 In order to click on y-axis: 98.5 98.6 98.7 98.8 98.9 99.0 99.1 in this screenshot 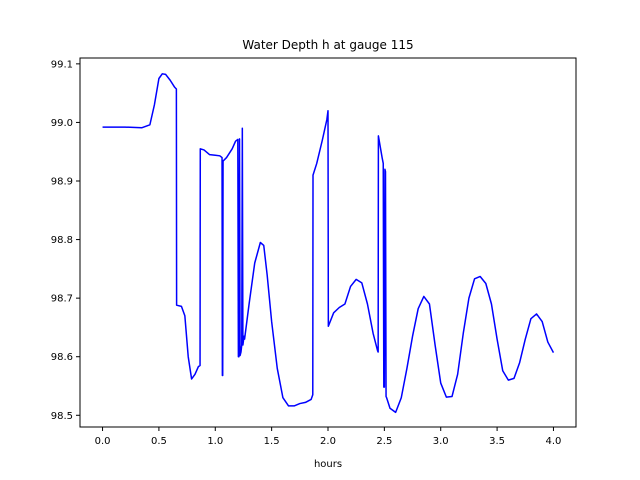, I will do `click(65, 240)`.